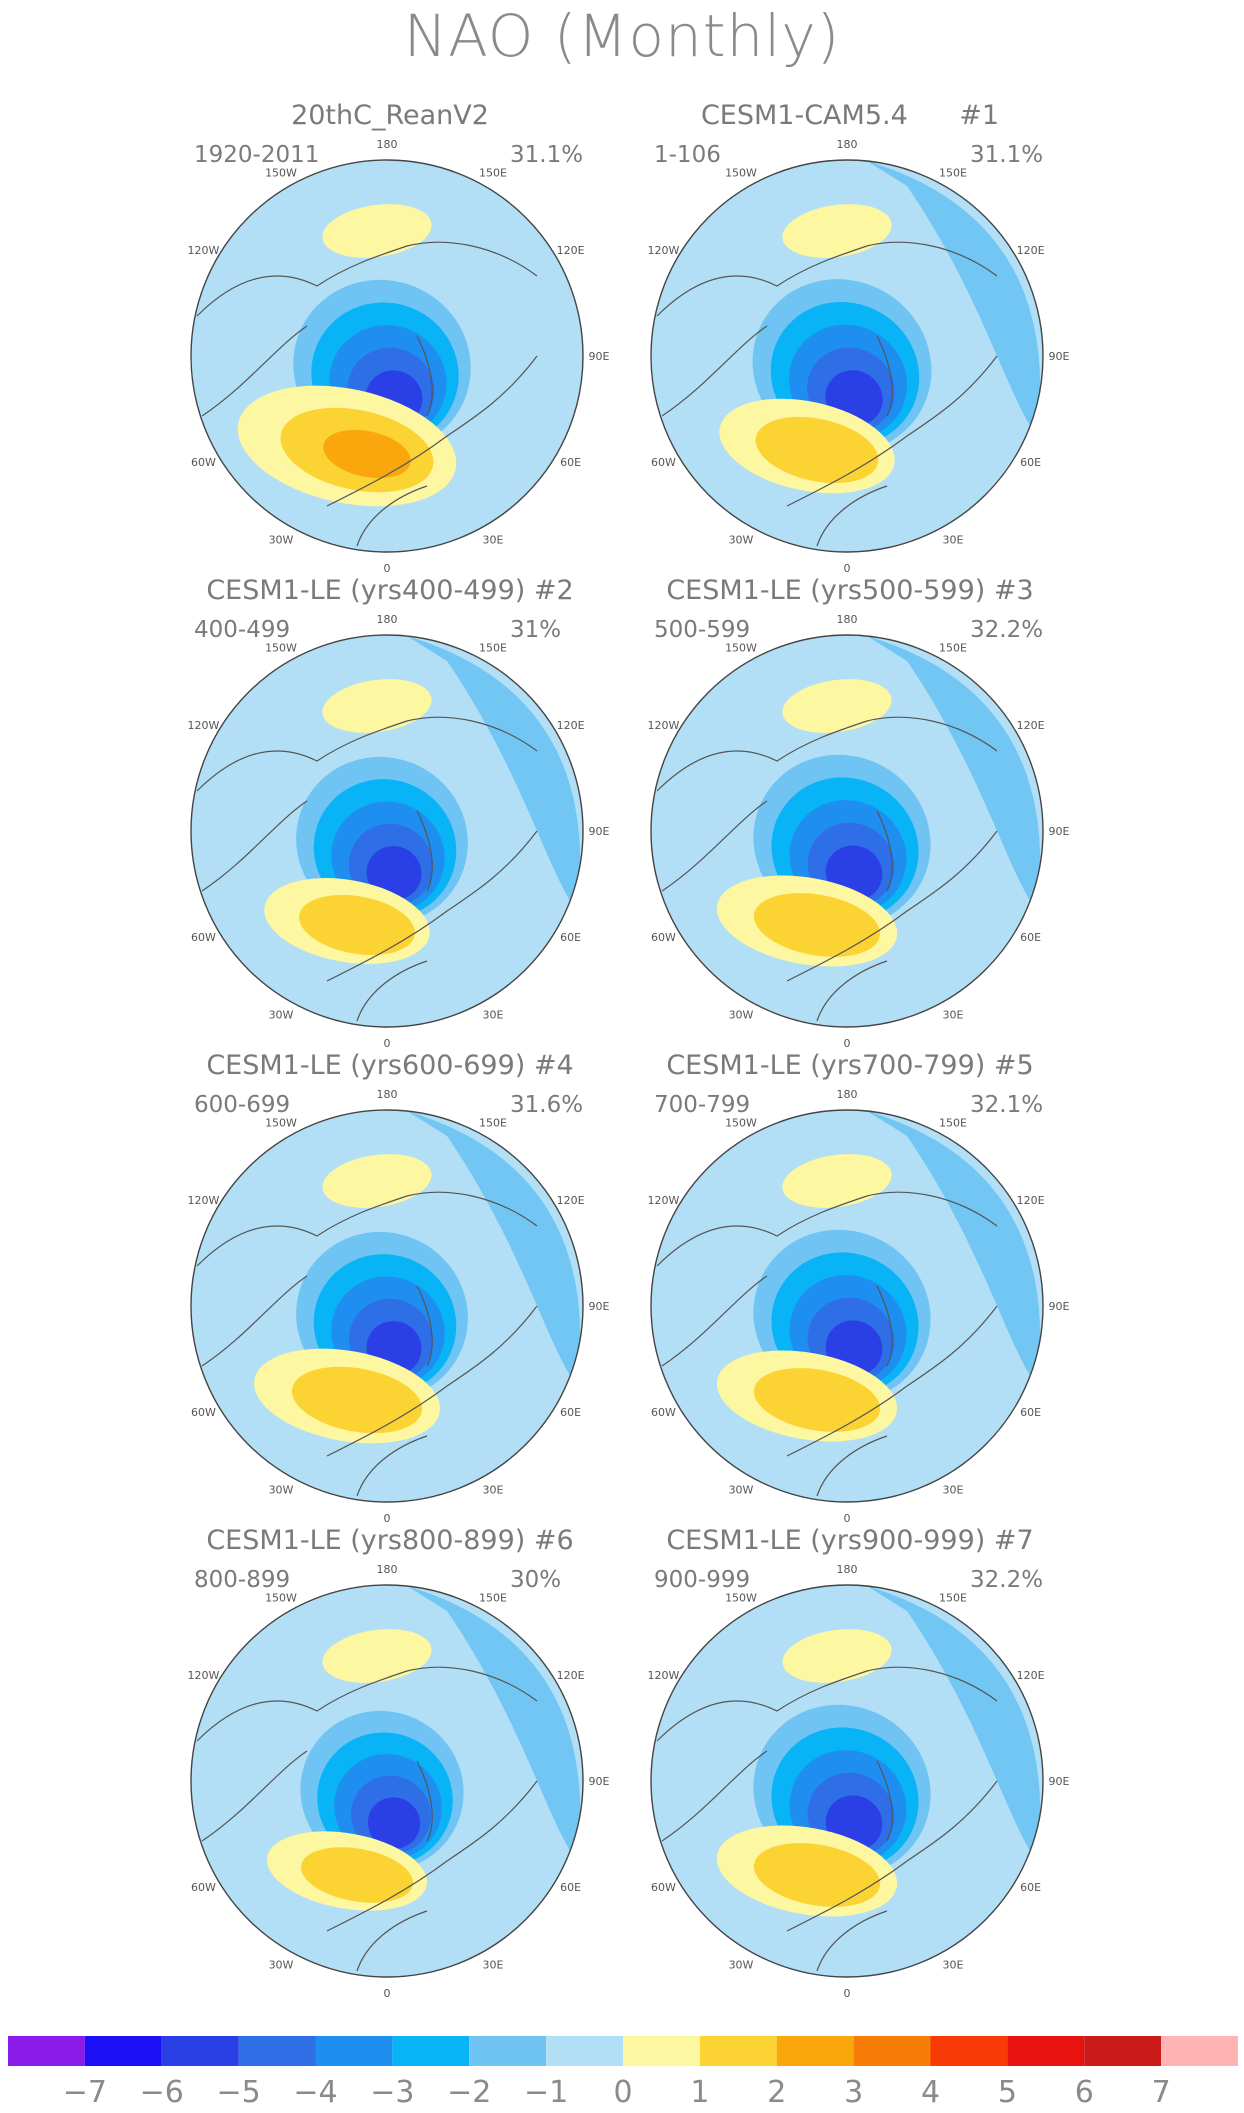 The height and width of the screenshot is (2113, 1244). Describe the element at coordinates (239, 2090) in the screenshot. I see `colorbar-tick-label: −5` at that location.